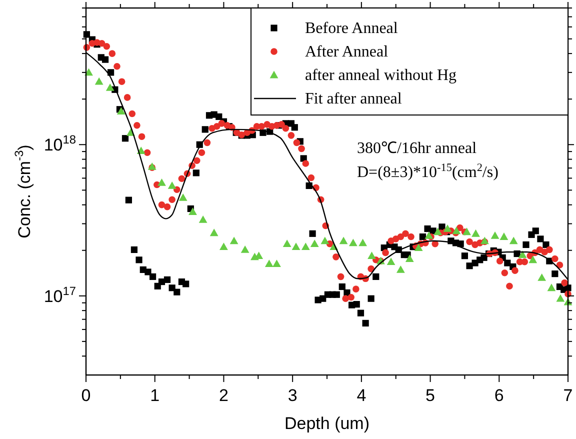 The image size is (576, 439). Describe the element at coordinates (427, 171) in the screenshot. I see `annotation: D=(8±3)*10$^{-15}$(cm$^{2}$/s)` at that location.